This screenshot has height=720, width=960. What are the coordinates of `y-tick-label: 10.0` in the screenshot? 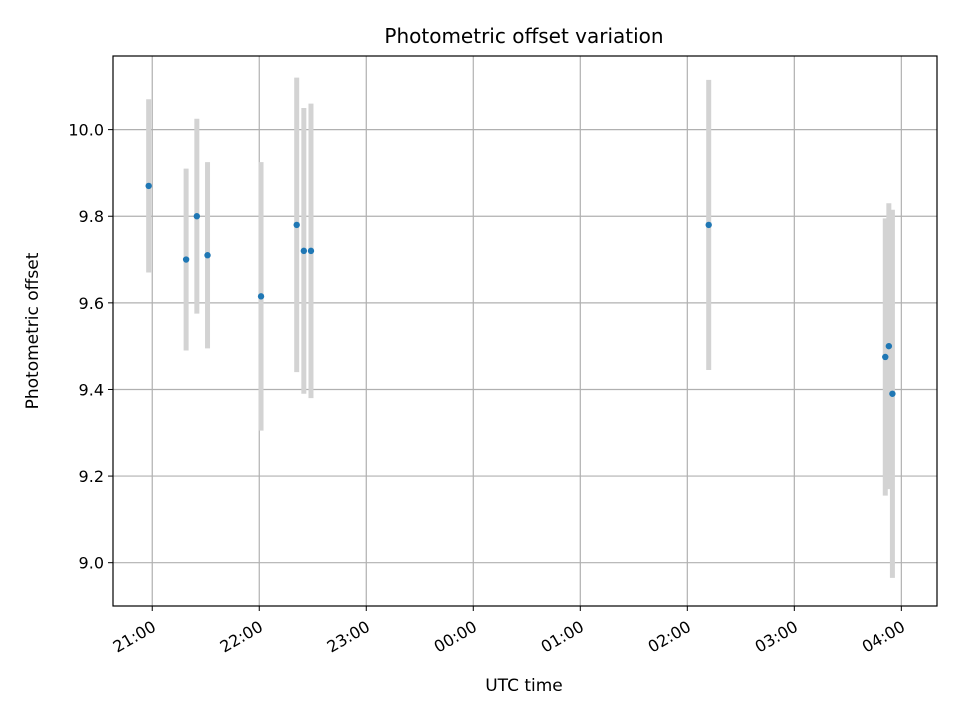 It's located at (86, 130).